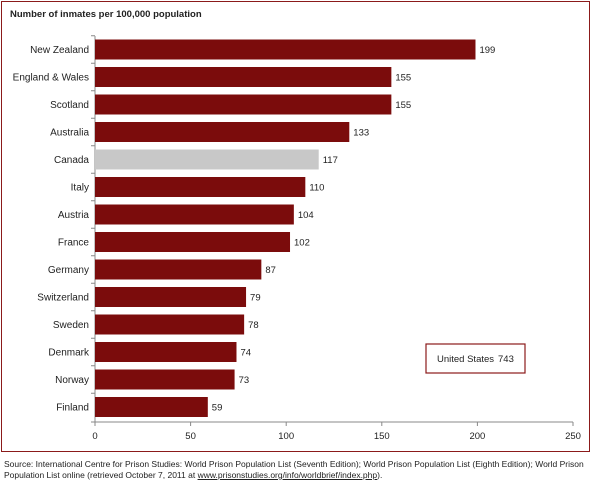 The image size is (593, 488). Describe the element at coordinates (72, 408) in the screenshot. I see `category-label-finland: Finland` at that location.